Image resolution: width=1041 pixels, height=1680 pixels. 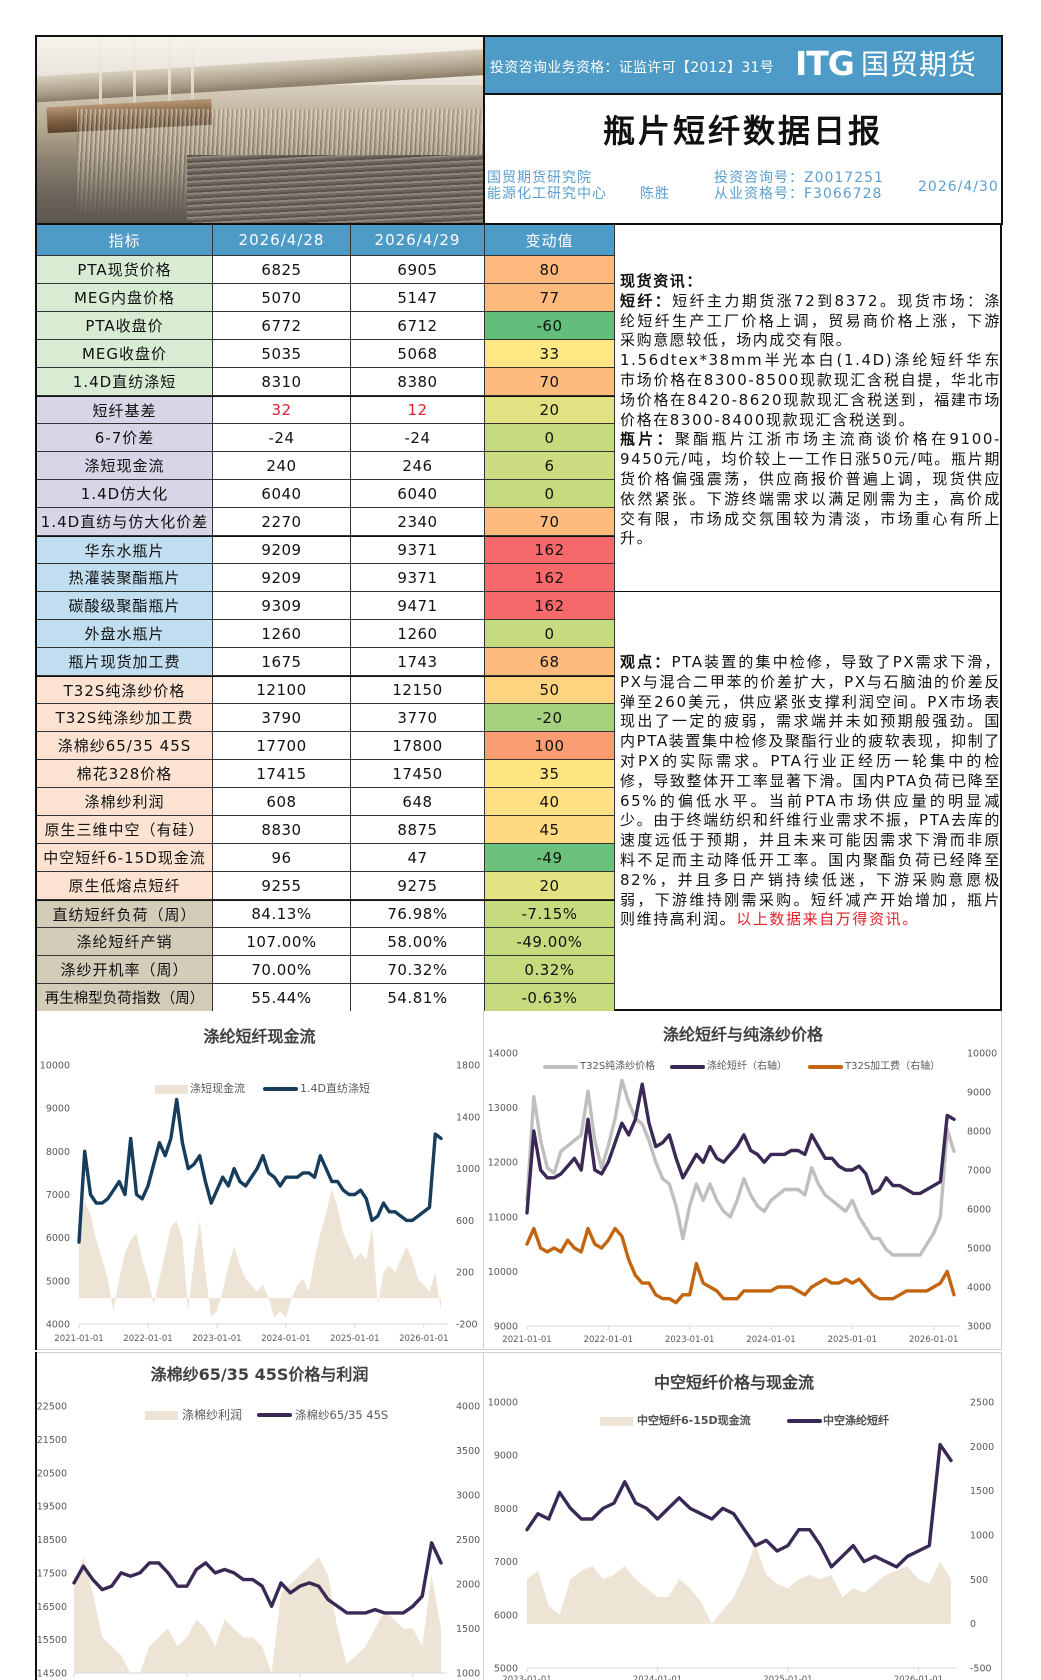 What do you see at coordinates (124, 382) in the screenshot?
I see `indicator-name: 1.4D直纺涤短` at bounding box center [124, 382].